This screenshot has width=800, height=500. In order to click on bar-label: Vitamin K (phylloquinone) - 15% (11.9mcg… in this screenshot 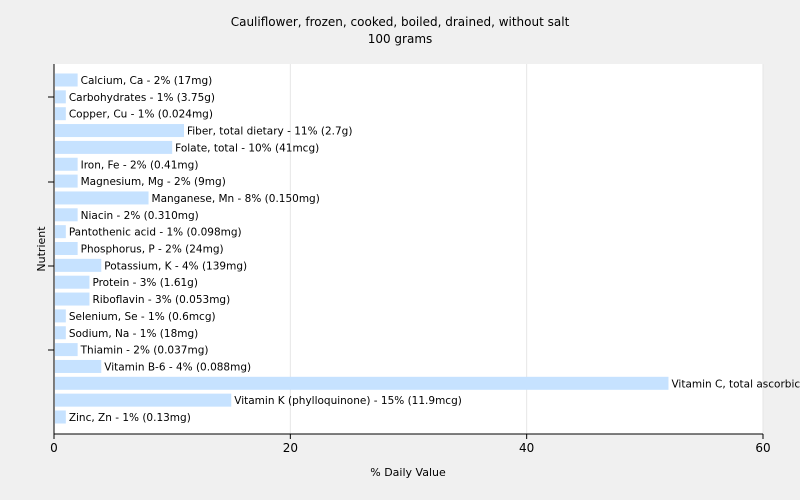, I will do `click(348, 401)`.